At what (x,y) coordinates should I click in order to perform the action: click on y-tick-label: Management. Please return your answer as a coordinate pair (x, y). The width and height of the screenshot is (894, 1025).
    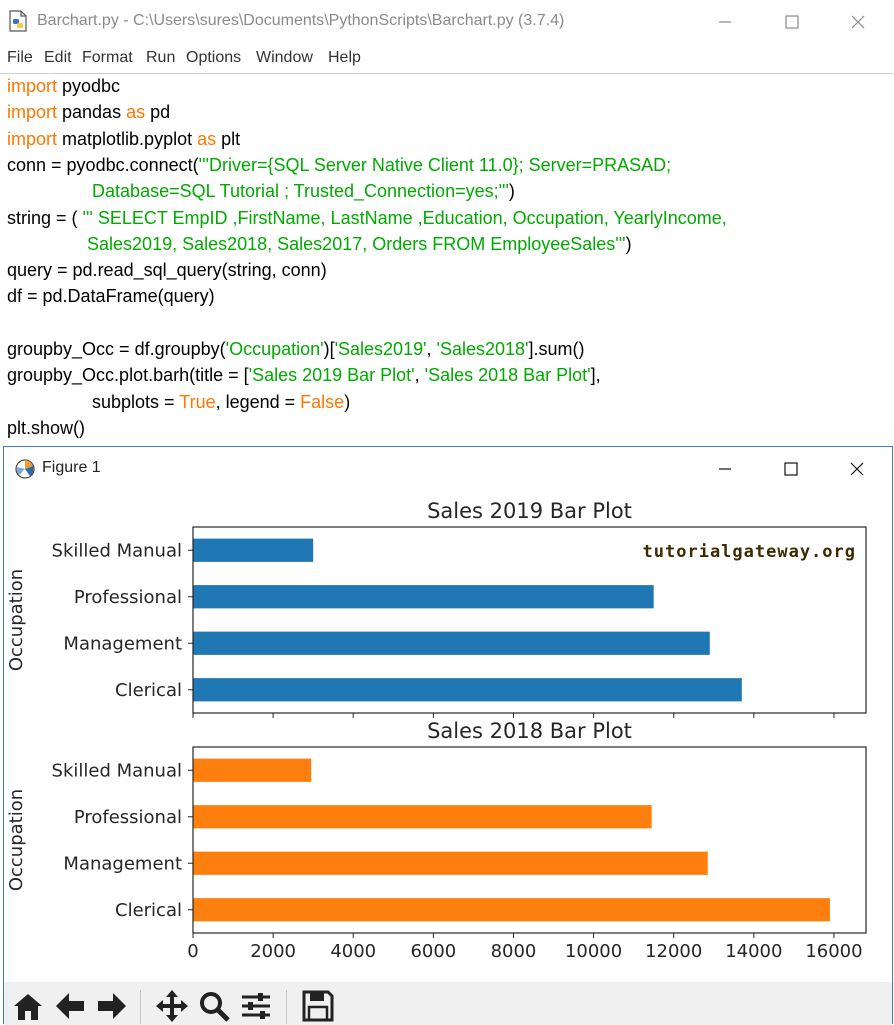
    Looking at the image, I should click on (122, 643).